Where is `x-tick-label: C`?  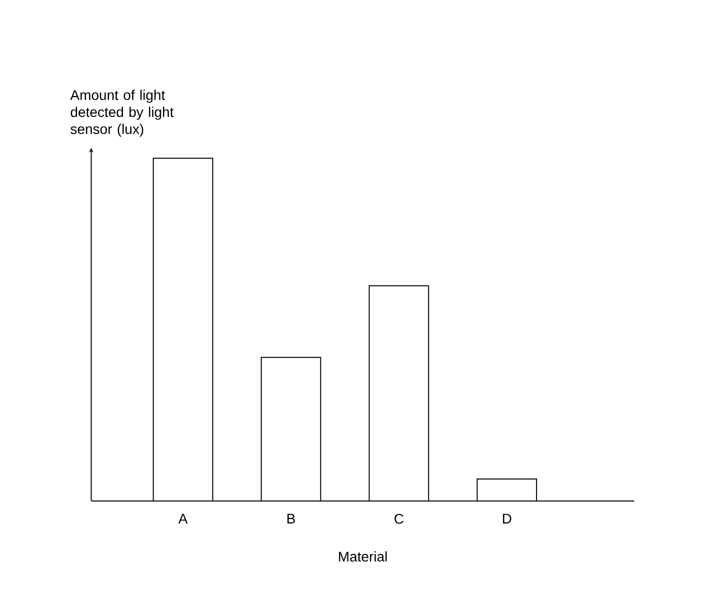
x-tick-label: C is located at coordinates (399, 519).